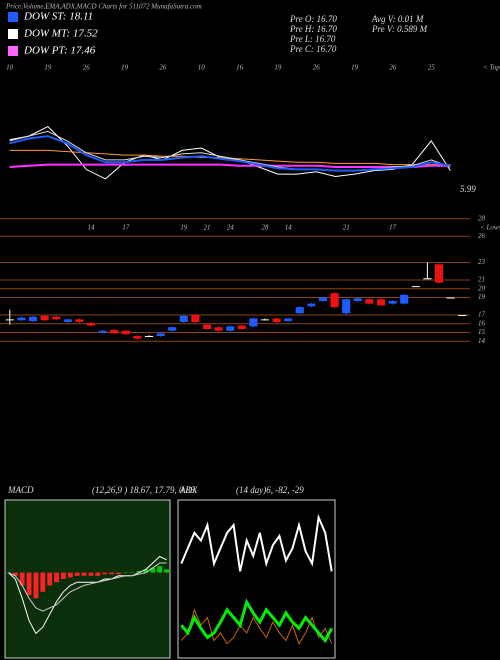 Image resolution: width=500 pixels, height=660 pixels. Describe the element at coordinates (60, 34) in the screenshot. I see `legend-label: DOW MT: 17.52` at that location.